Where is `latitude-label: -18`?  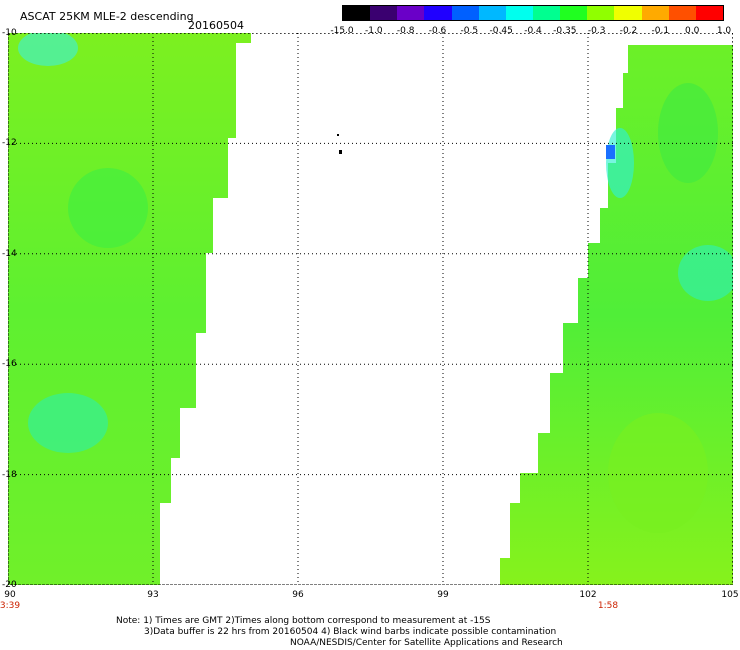
latitude-label: -18 is located at coordinates (9, 474).